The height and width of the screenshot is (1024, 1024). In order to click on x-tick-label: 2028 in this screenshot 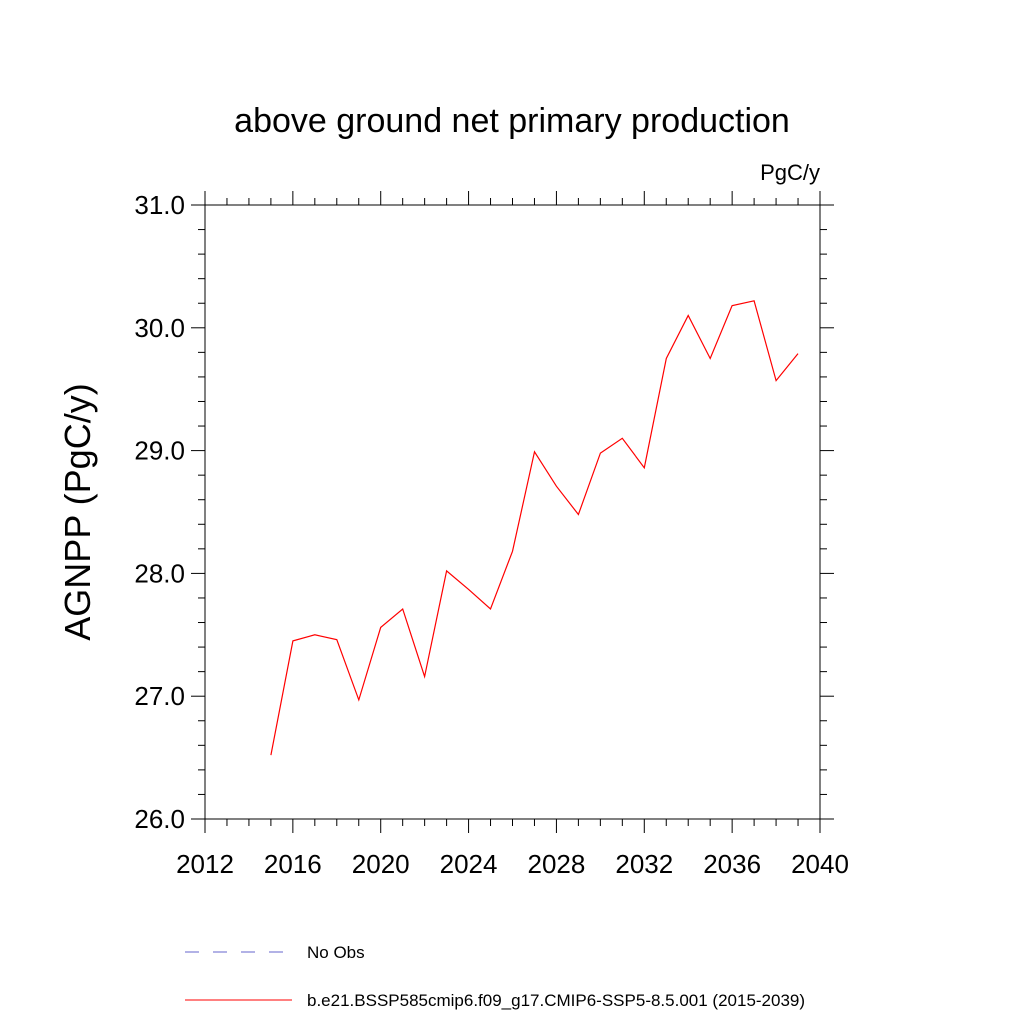, I will do `click(557, 864)`.